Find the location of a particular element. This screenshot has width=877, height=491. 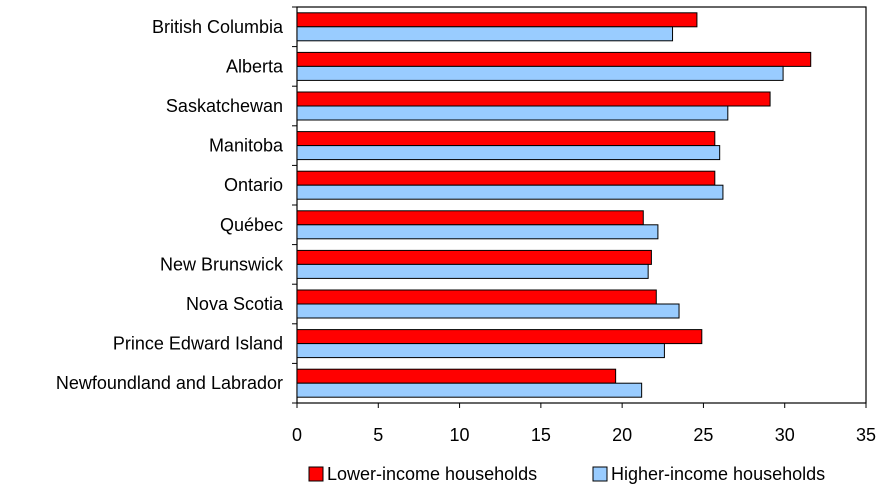

category-label: Ontario is located at coordinates (253, 185).